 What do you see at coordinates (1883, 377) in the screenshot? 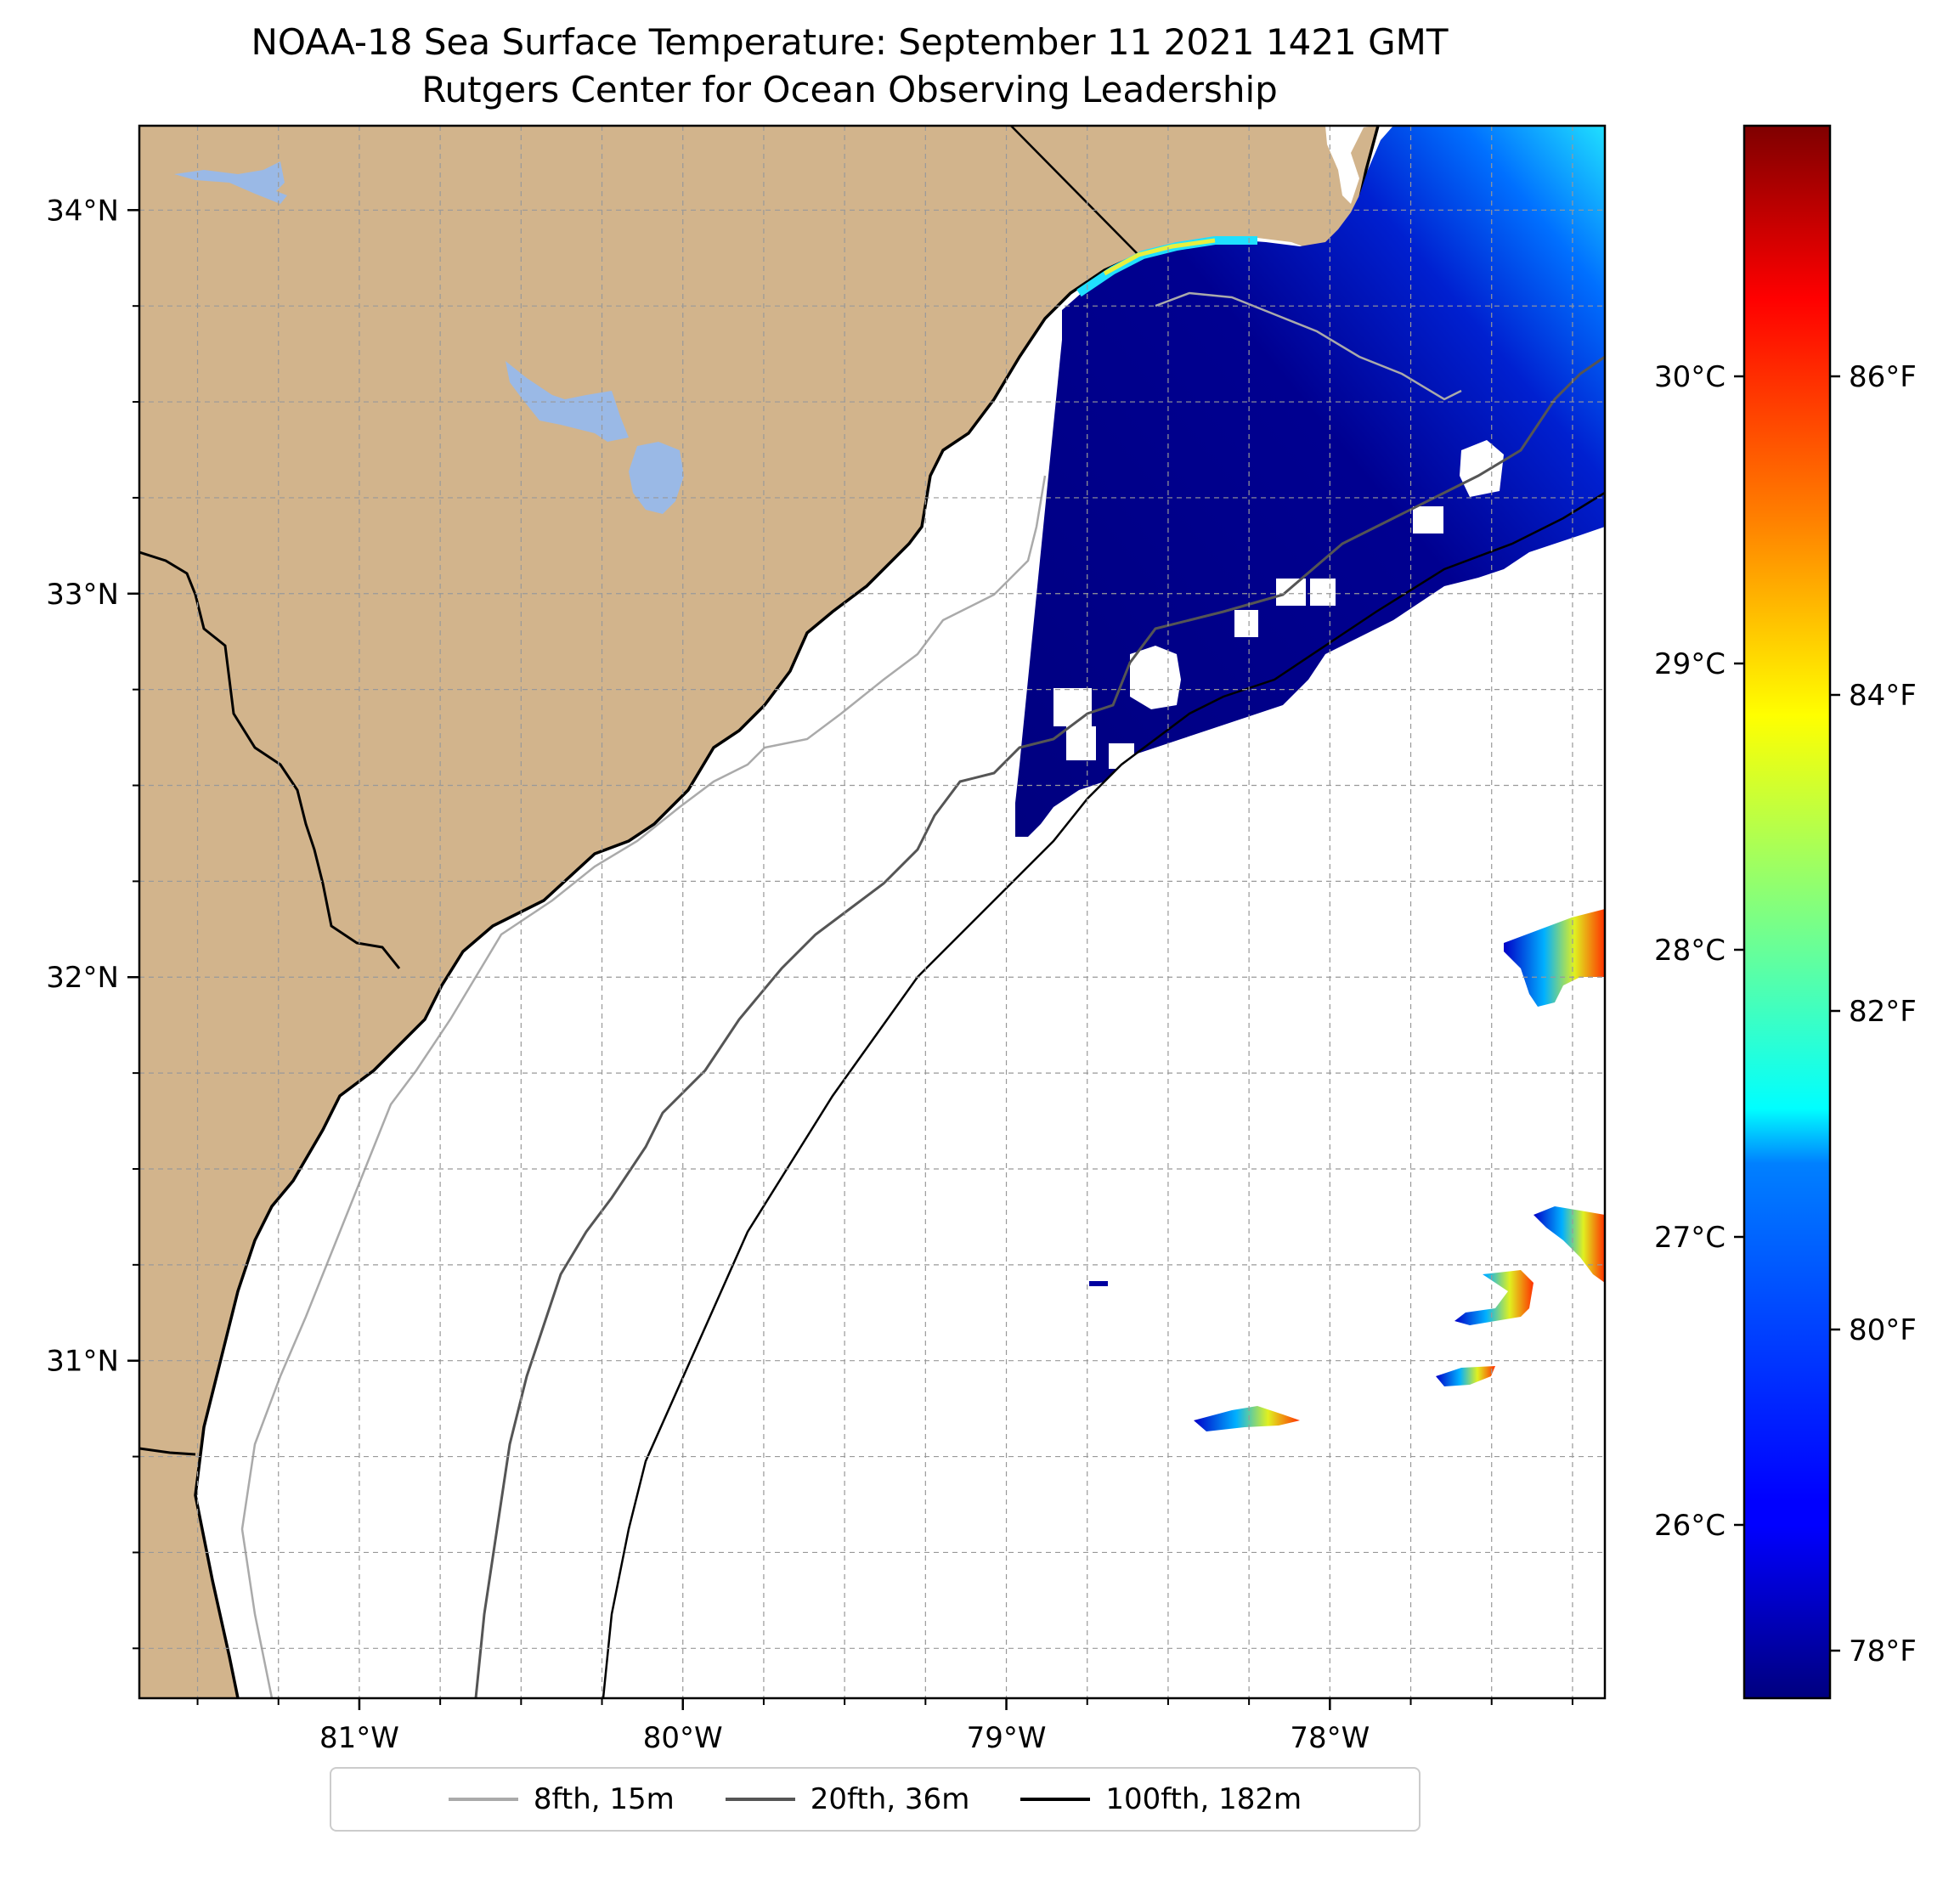
I see `fahrenheit-tick-label: 86°F` at bounding box center [1883, 377].